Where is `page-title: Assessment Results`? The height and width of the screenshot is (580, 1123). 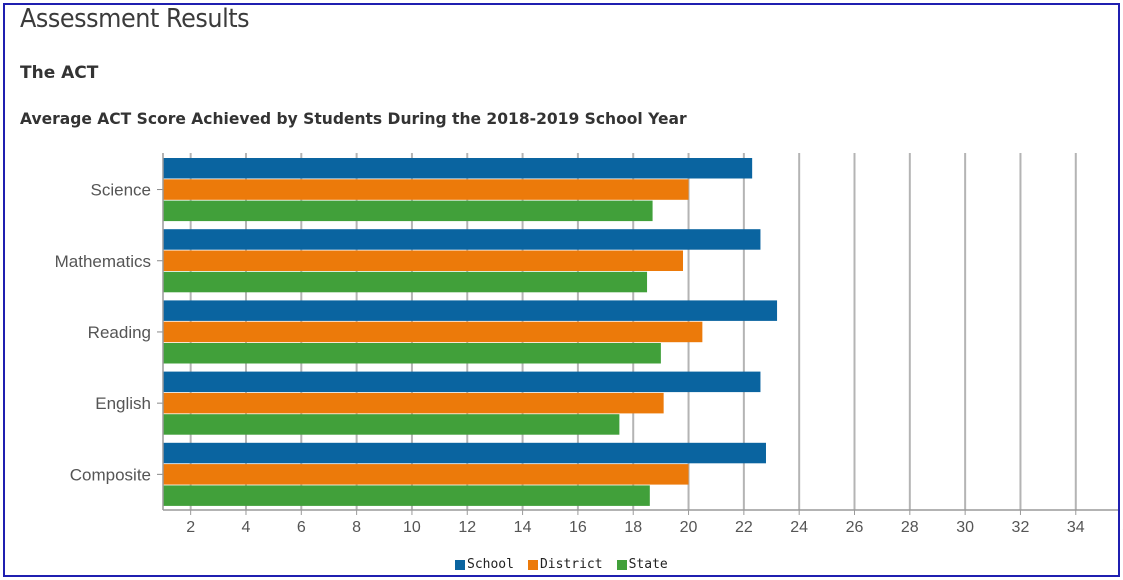 page-title: Assessment Results is located at coordinates (135, 19).